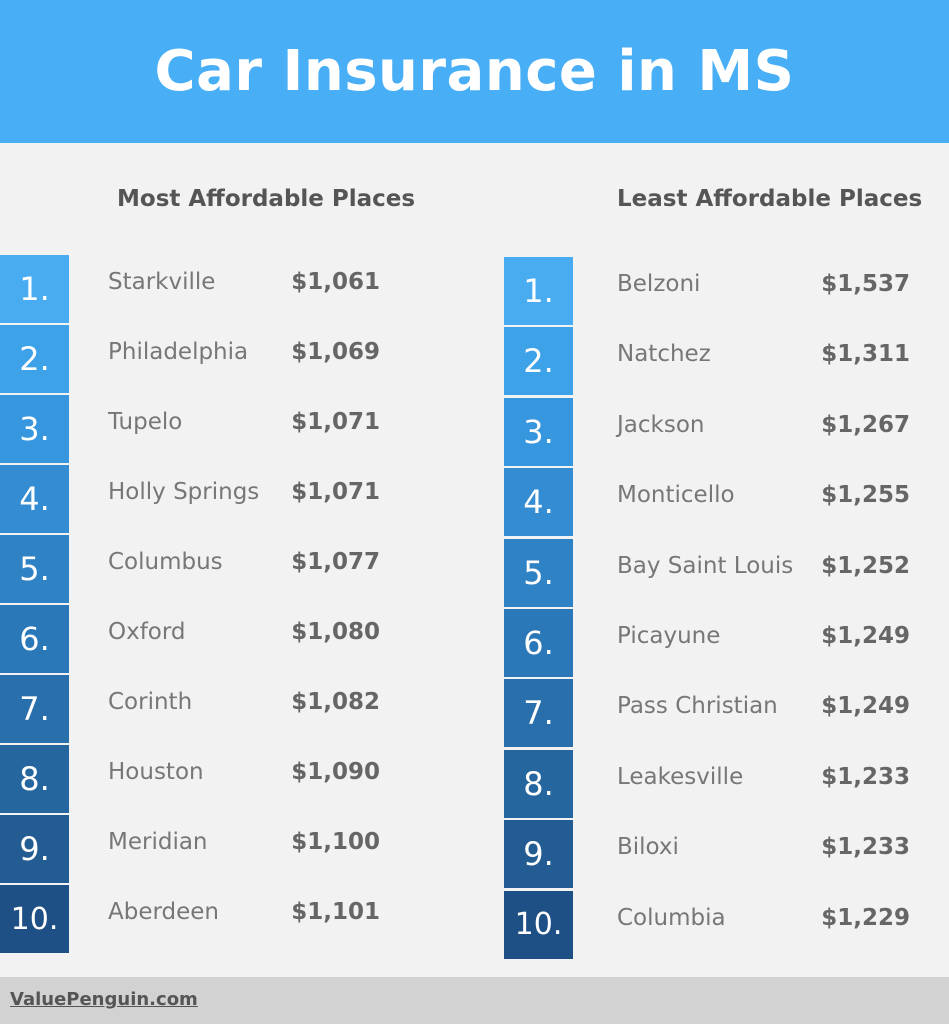 Image resolution: width=949 pixels, height=1024 pixels. What do you see at coordinates (865, 424) in the screenshot?
I see `price-value: $1,267` at bounding box center [865, 424].